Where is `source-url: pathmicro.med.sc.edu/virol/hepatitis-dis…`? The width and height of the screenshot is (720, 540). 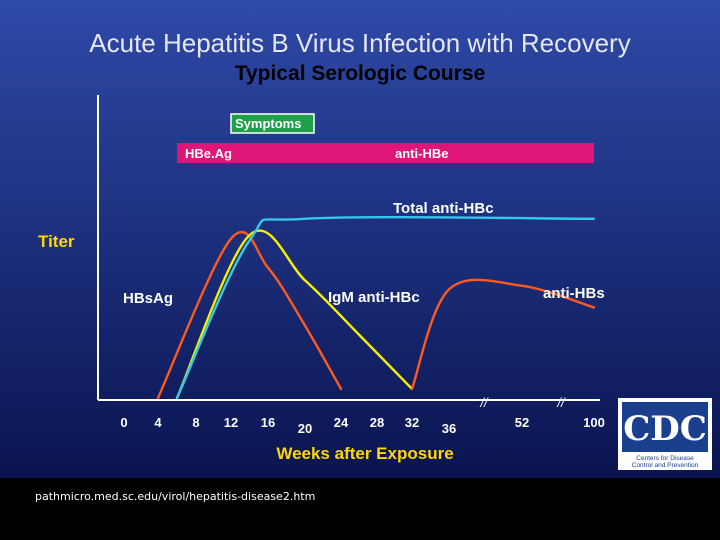
source-url: pathmicro.med.sc.edu/virol/hepatitis-dis… is located at coordinates (175, 496).